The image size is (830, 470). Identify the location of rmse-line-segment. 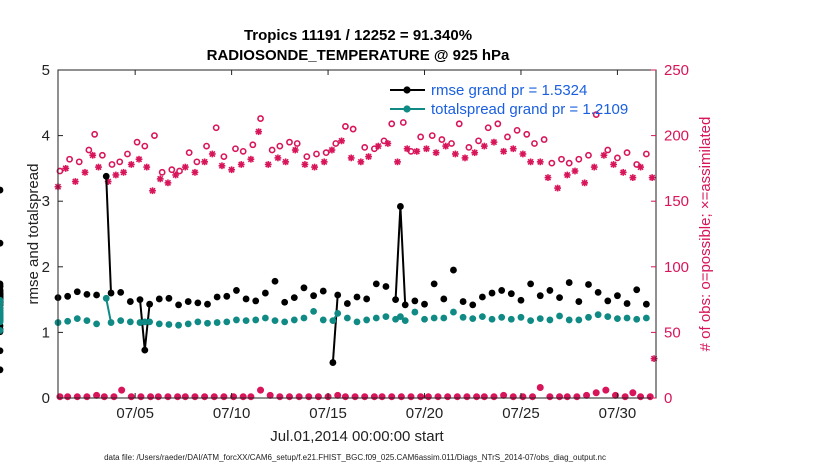
(335, 328).